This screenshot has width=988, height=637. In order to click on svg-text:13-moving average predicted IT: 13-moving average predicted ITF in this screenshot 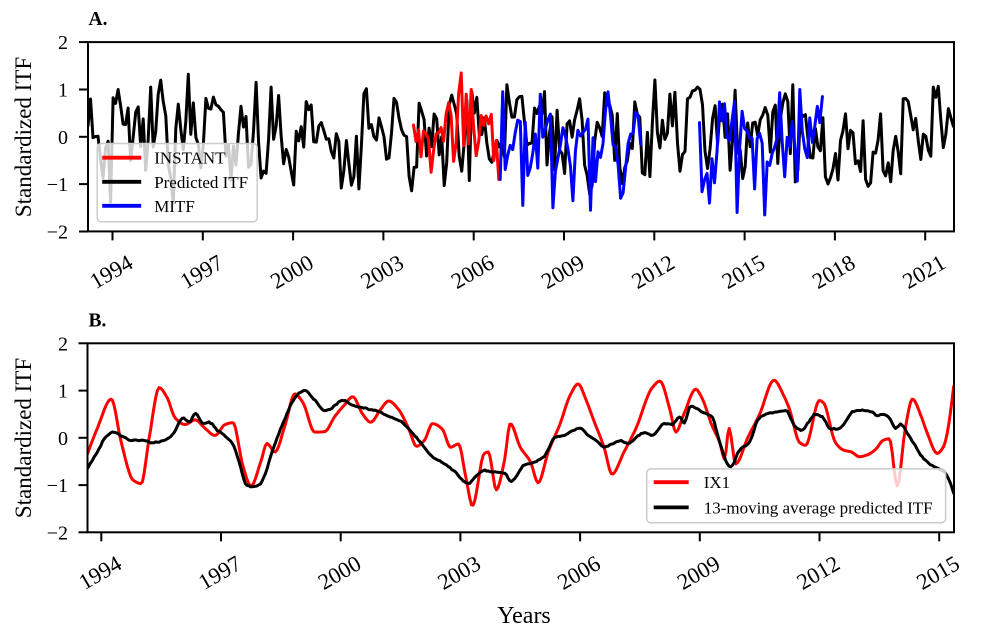, I will do `click(818, 507)`.